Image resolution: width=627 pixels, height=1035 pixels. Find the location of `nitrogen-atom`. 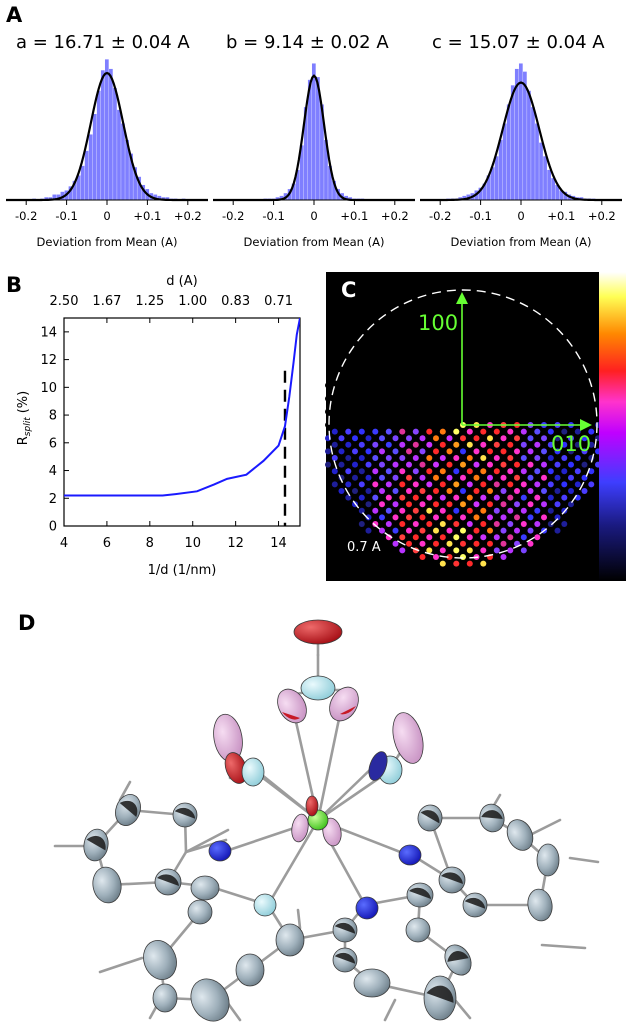

nitrogen-atom is located at coordinates (253, 772).